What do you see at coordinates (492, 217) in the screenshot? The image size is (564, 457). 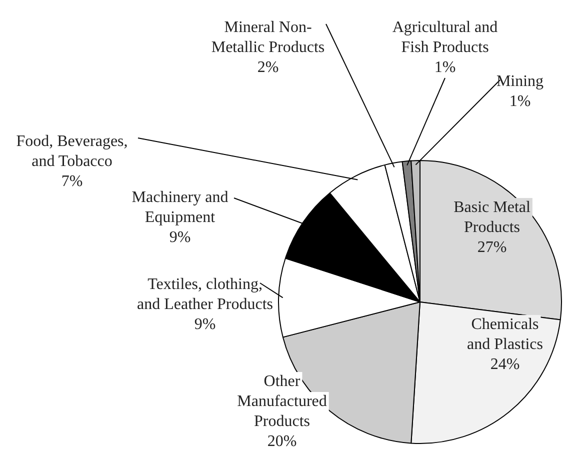 I see `slice-label: Basic Metal Products` at bounding box center [492, 217].